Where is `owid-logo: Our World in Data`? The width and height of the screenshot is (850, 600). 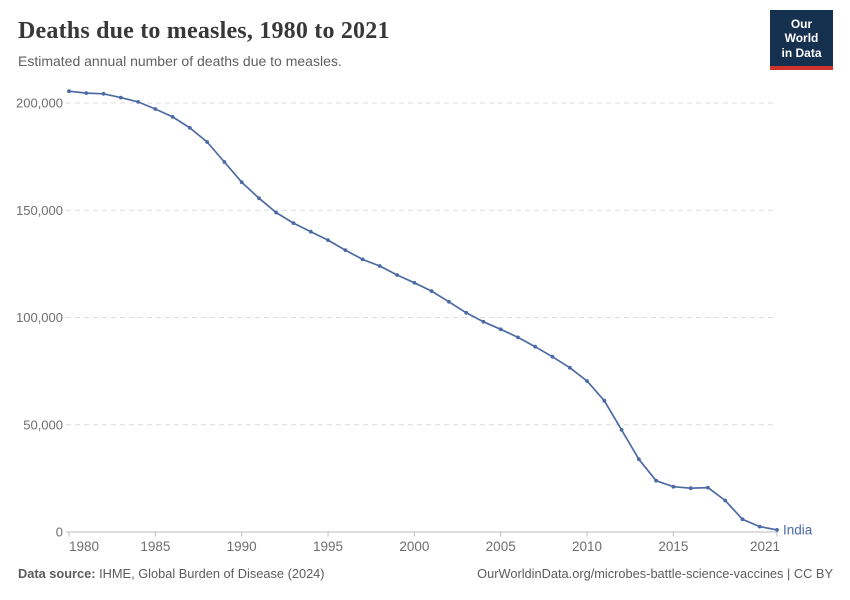
owid-logo: Our World in Data is located at coordinates (801, 40).